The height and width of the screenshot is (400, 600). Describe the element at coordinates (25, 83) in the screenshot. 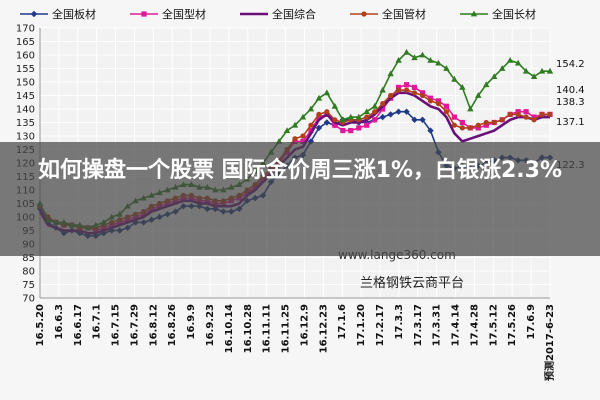

I see `y-tick-label: 150` at that location.